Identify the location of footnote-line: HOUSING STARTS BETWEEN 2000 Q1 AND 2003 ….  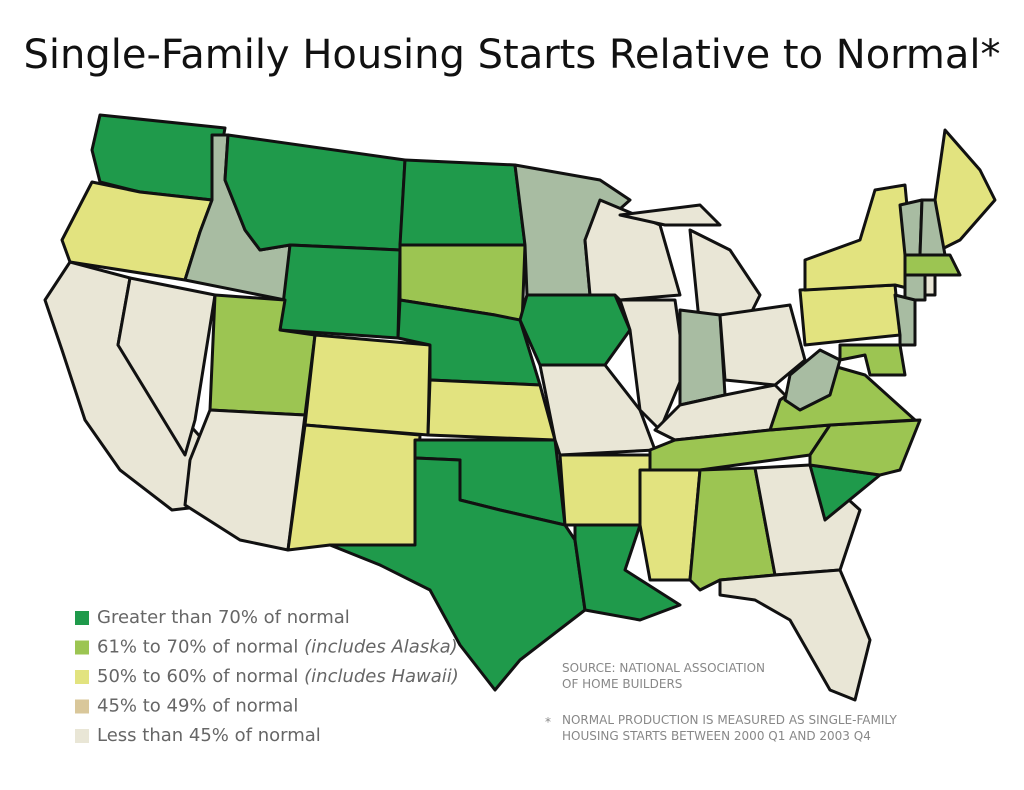
(716, 736).